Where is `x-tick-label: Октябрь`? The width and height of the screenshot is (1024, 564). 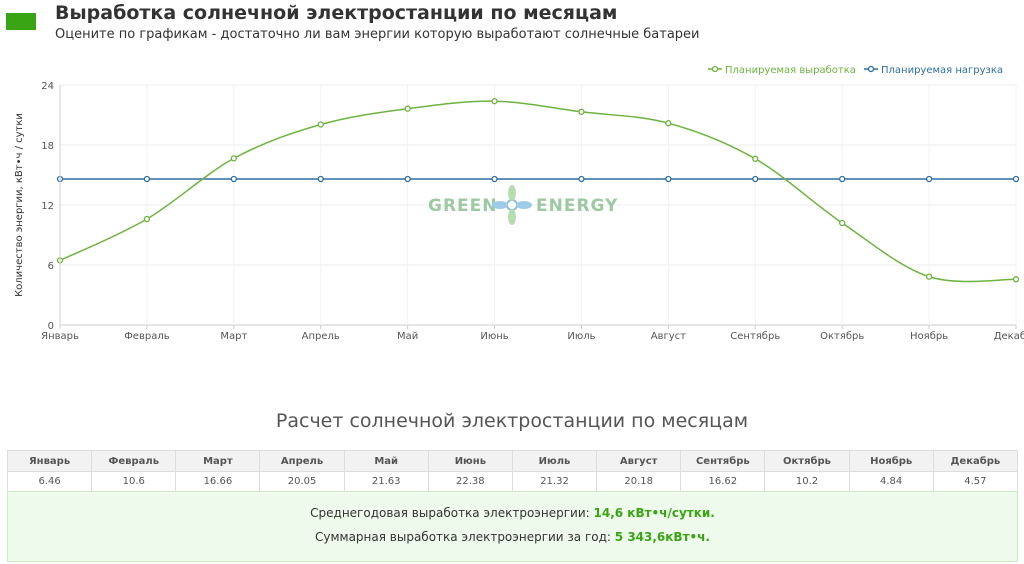 x-tick-label: Октябрь is located at coordinates (842, 336).